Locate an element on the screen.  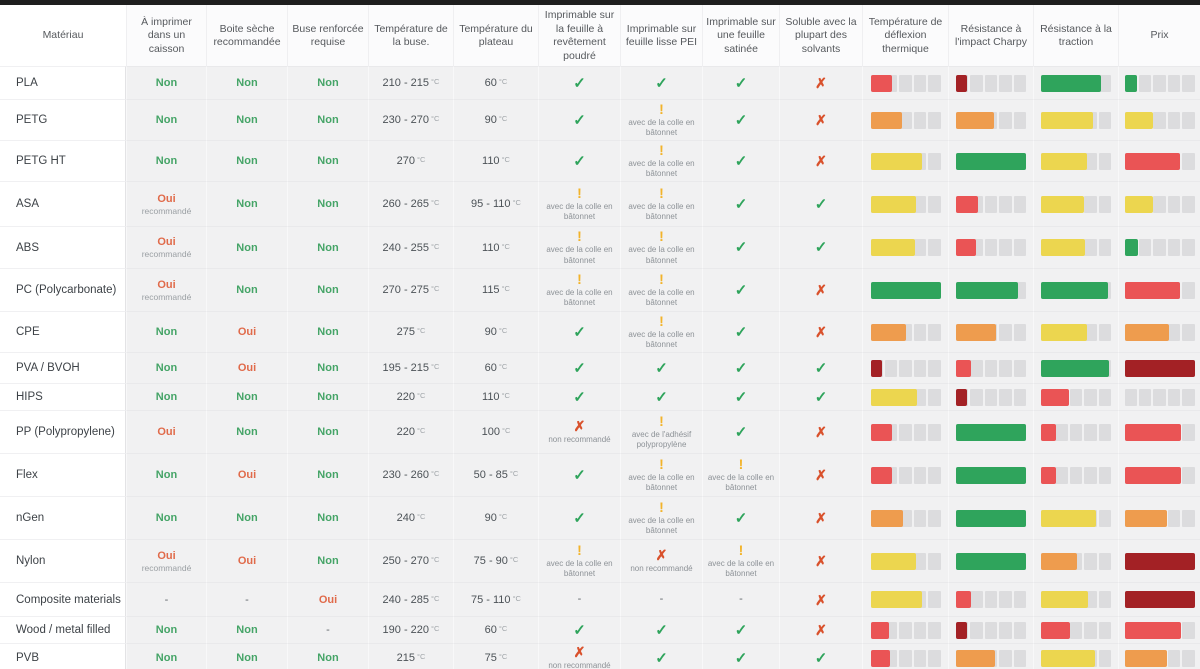
bed-temp-cell: 100 °C is located at coordinates (495, 431).